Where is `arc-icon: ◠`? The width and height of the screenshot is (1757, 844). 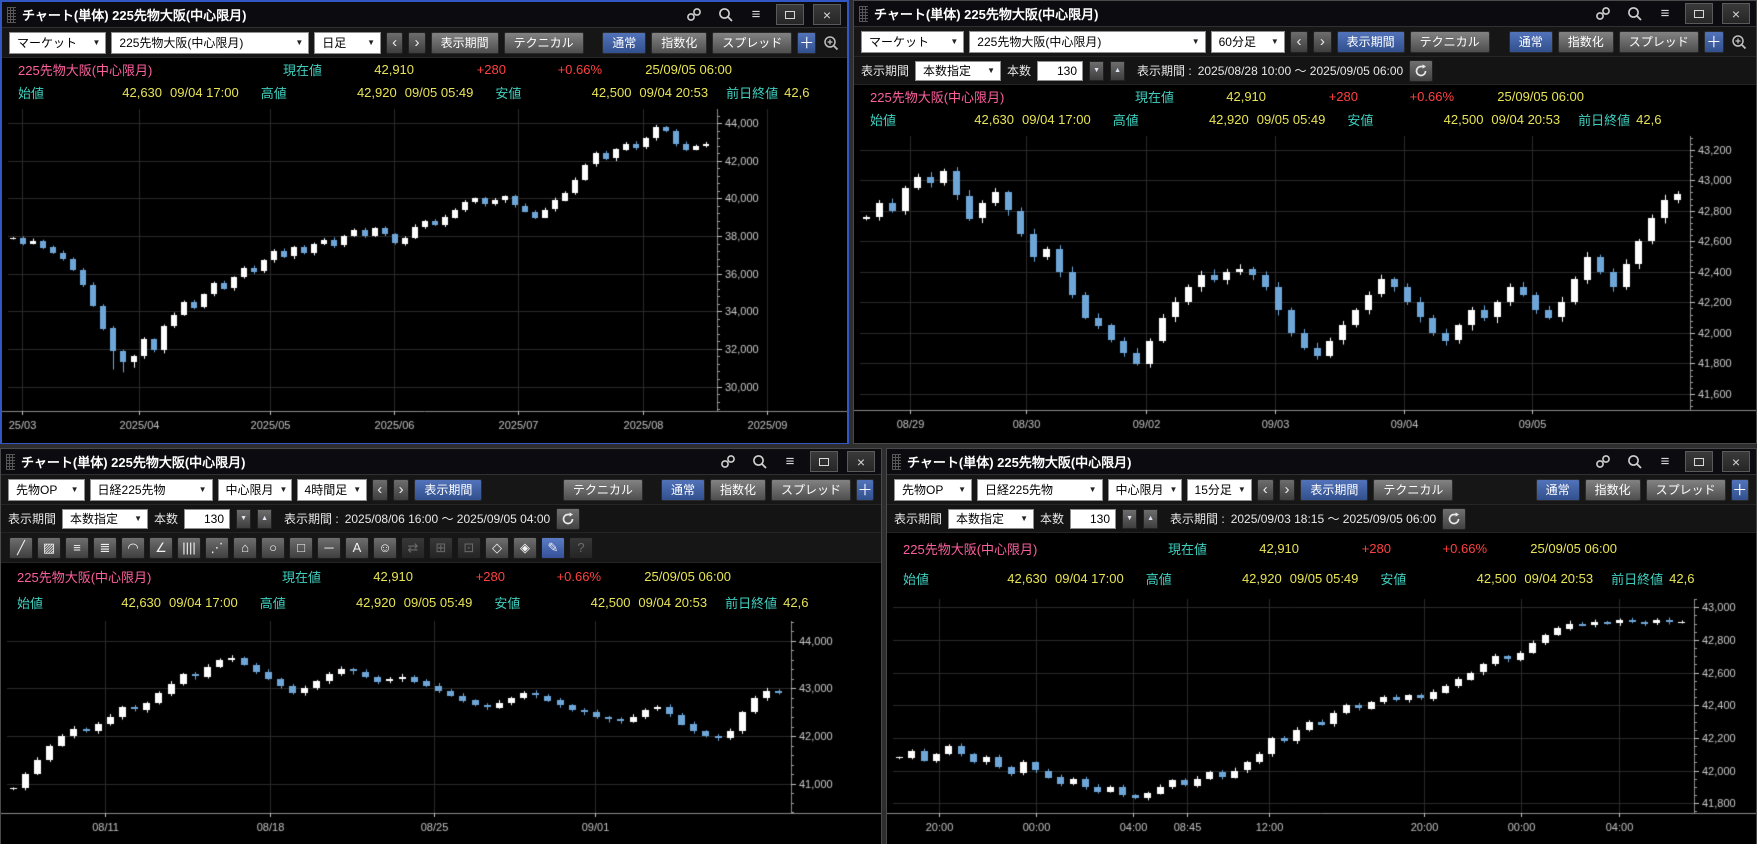
arc-icon: ◠ is located at coordinates (133, 547).